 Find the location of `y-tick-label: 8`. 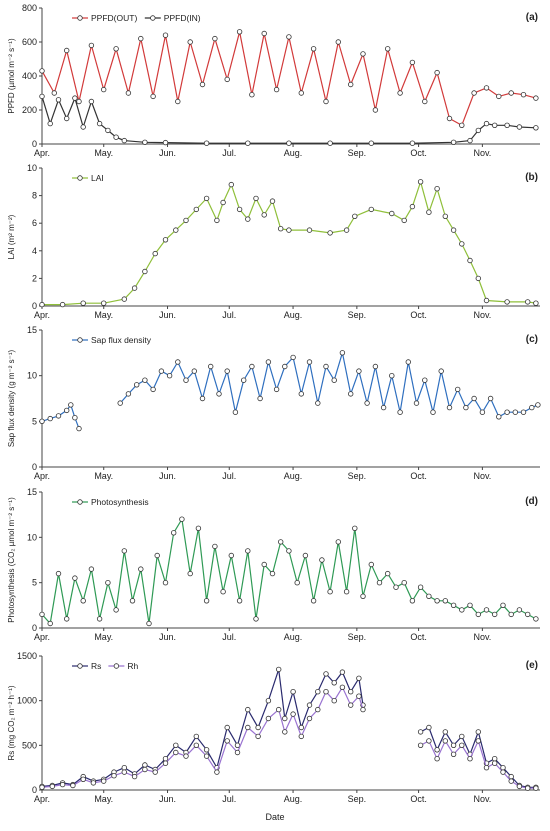

y-tick-label: 8 is located at coordinates (34, 196).